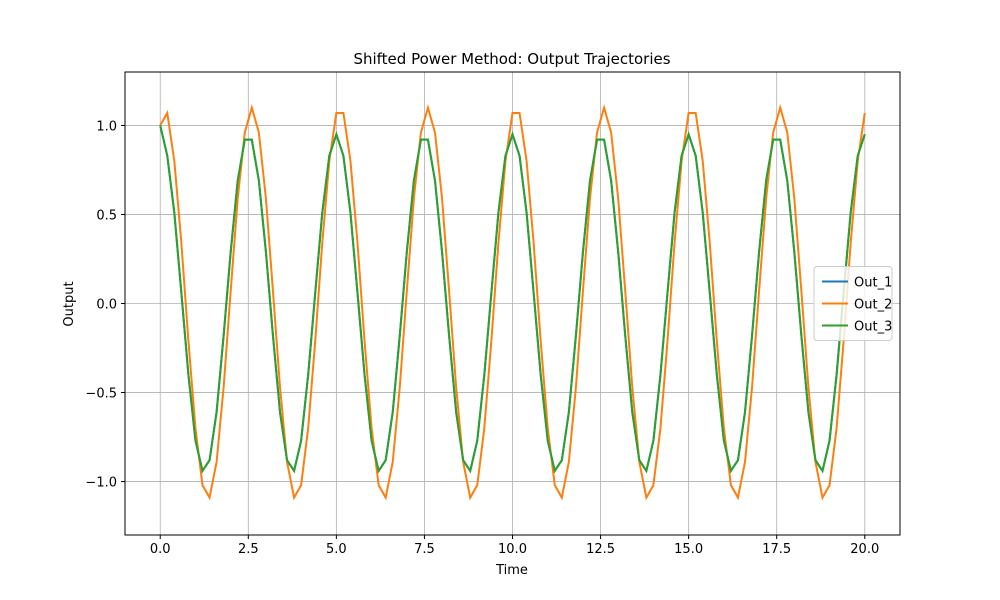 Image resolution: width=1000 pixels, height=600 pixels. Describe the element at coordinates (864, 549) in the screenshot. I see `x-tick-label: 20.0` at that location.